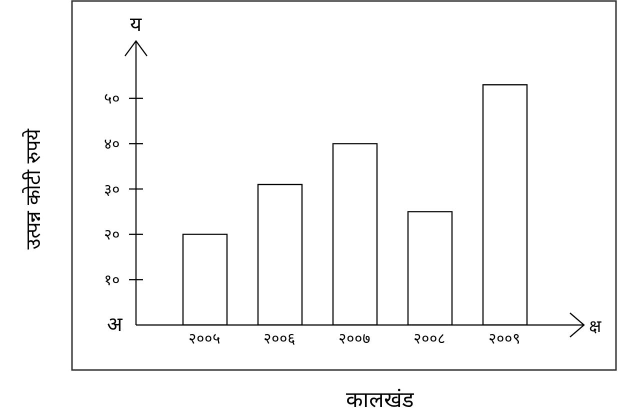 The height and width of the screenshot is (420, 618). I want to click on text: अ, so click(115, 324).